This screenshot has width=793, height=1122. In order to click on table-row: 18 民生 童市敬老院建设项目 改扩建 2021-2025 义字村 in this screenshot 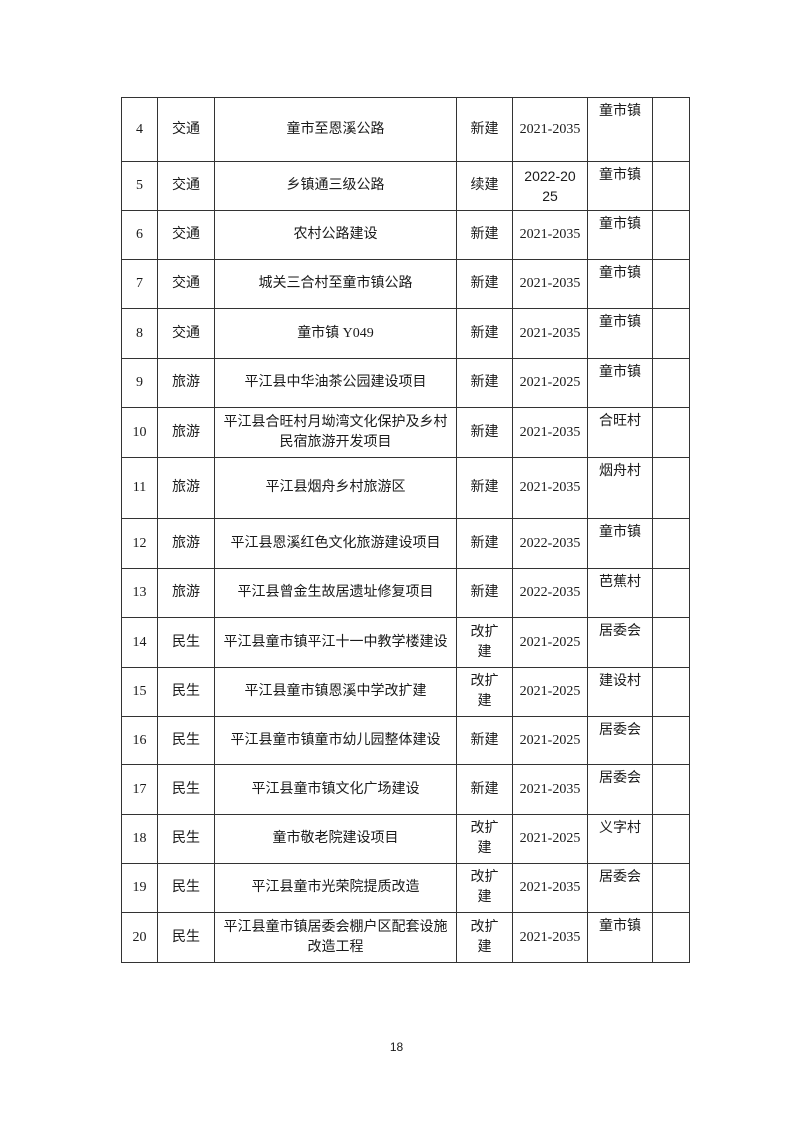, I will do `click(405, 839)`.